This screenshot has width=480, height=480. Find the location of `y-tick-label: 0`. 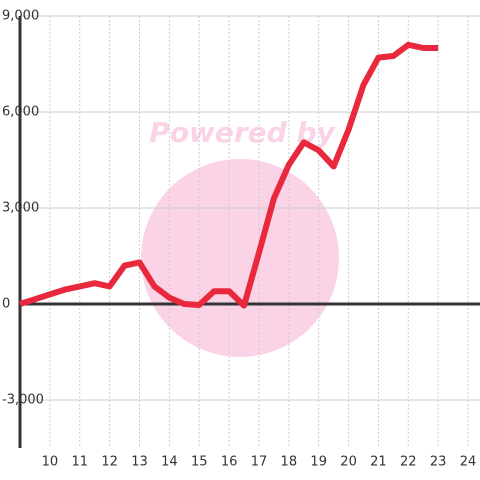

y-tick-label: 0 is located at coordinates (6, 304).